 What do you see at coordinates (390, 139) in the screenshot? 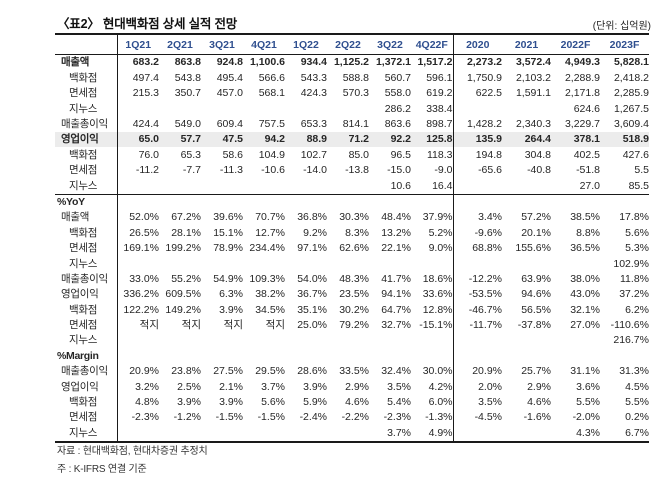
I see `cell: 92.2` at bounding box center [390, 139].